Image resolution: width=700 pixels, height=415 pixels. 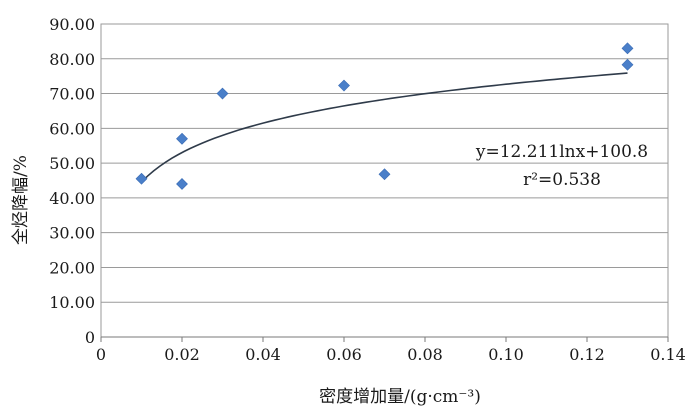 I want to click on y-tick-label: 70.00, so click(x=72, y=94).